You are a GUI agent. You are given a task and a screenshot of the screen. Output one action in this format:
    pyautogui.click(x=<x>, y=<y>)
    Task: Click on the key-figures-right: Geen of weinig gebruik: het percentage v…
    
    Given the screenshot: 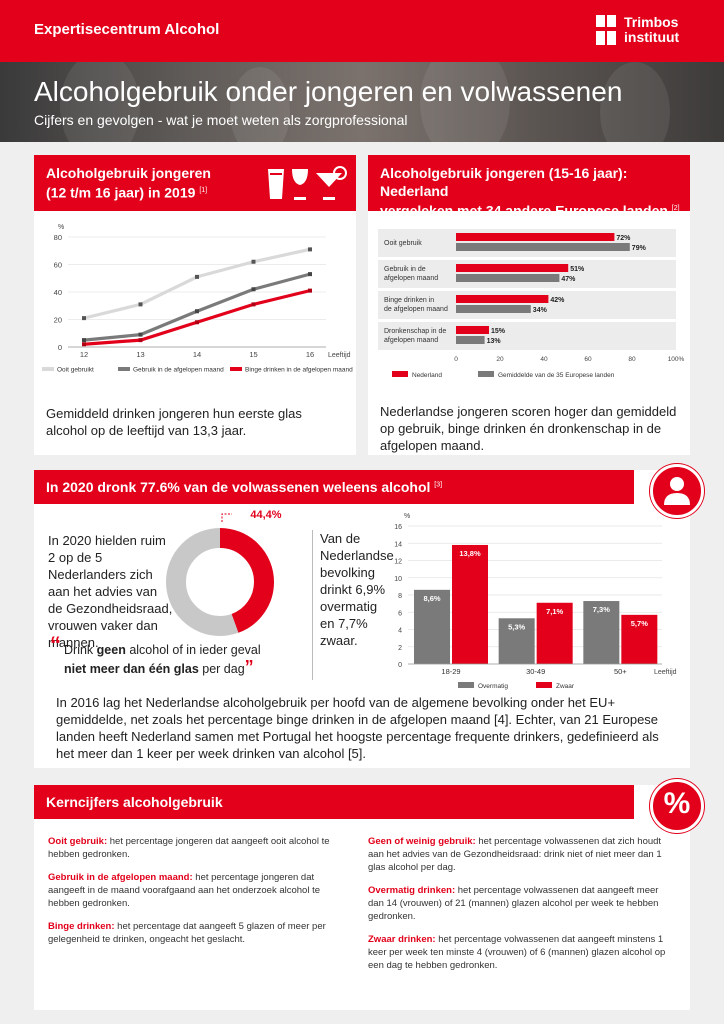 What is the action you would take?
    pyautogui.click(x=518, y=908)
    